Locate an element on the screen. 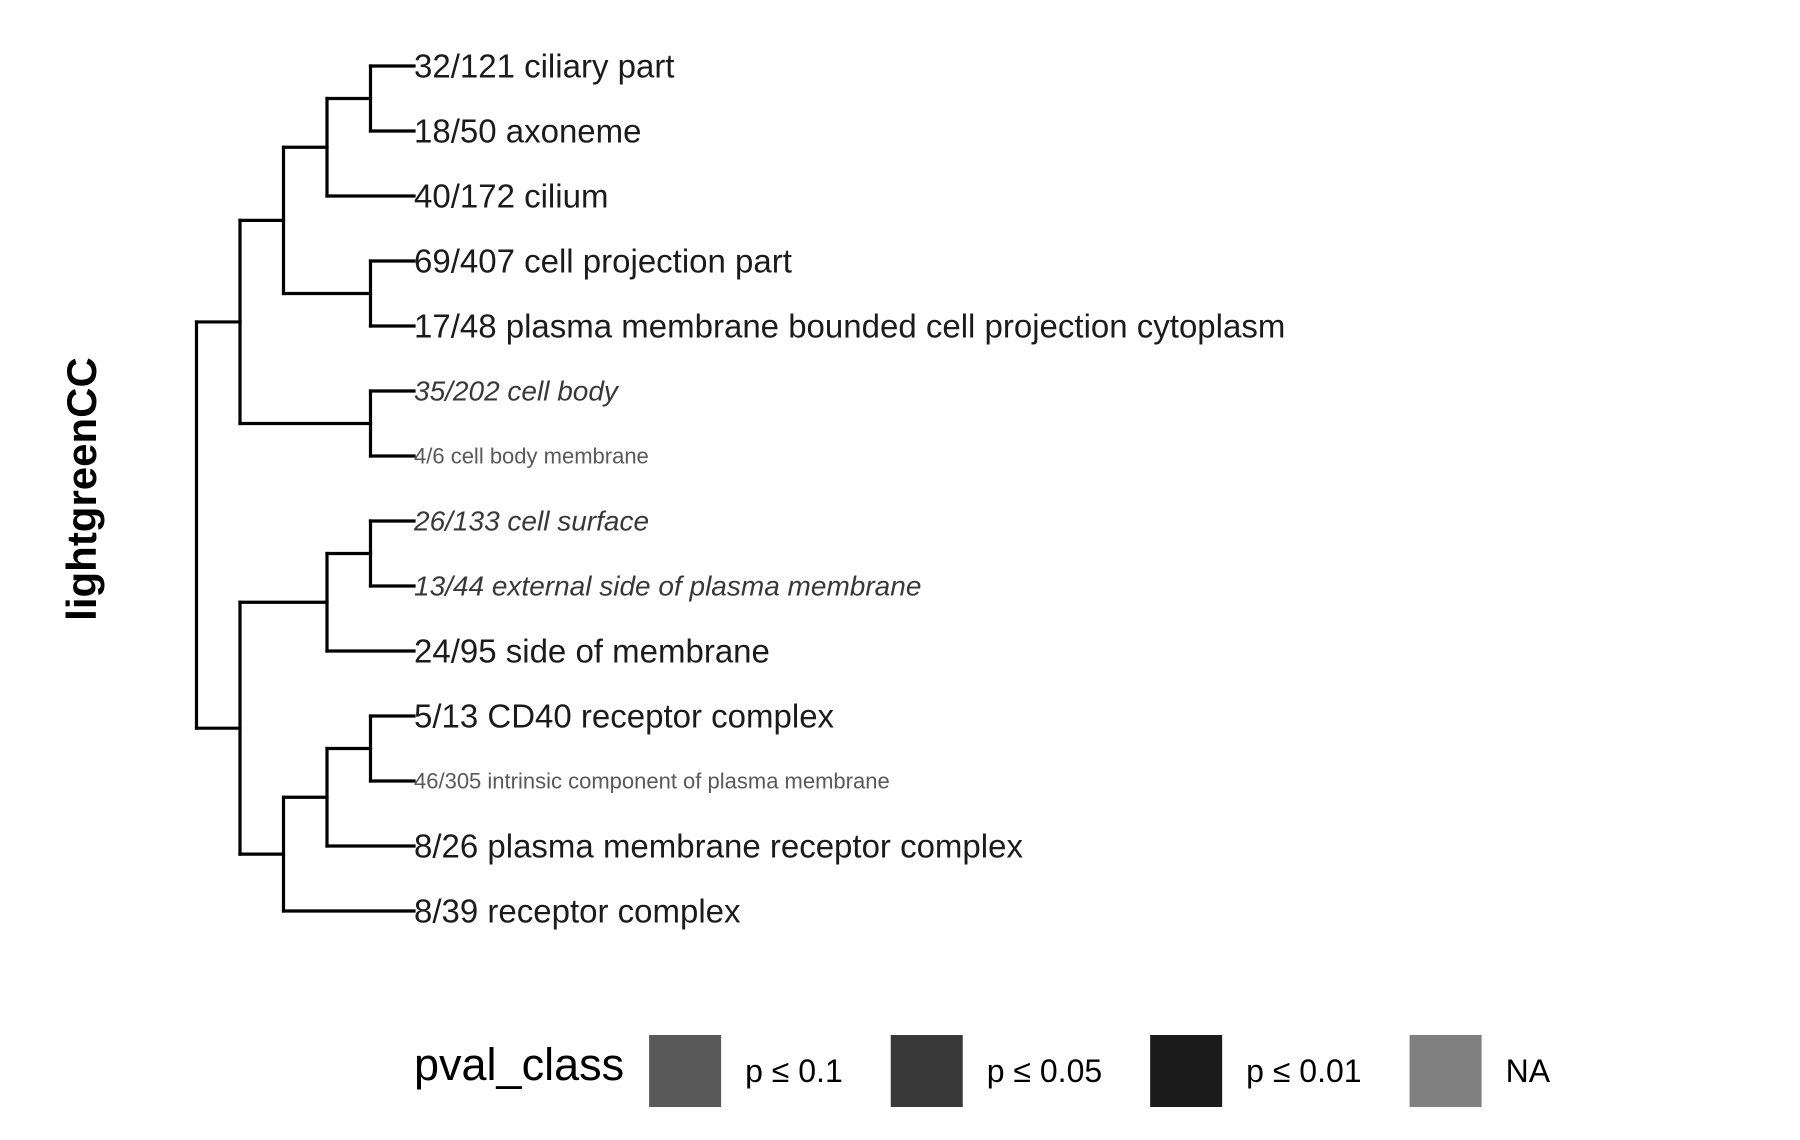 The width and height of the screenshot is (1800, 1140). dendrogram-branches is located at coordinates (305, 488).